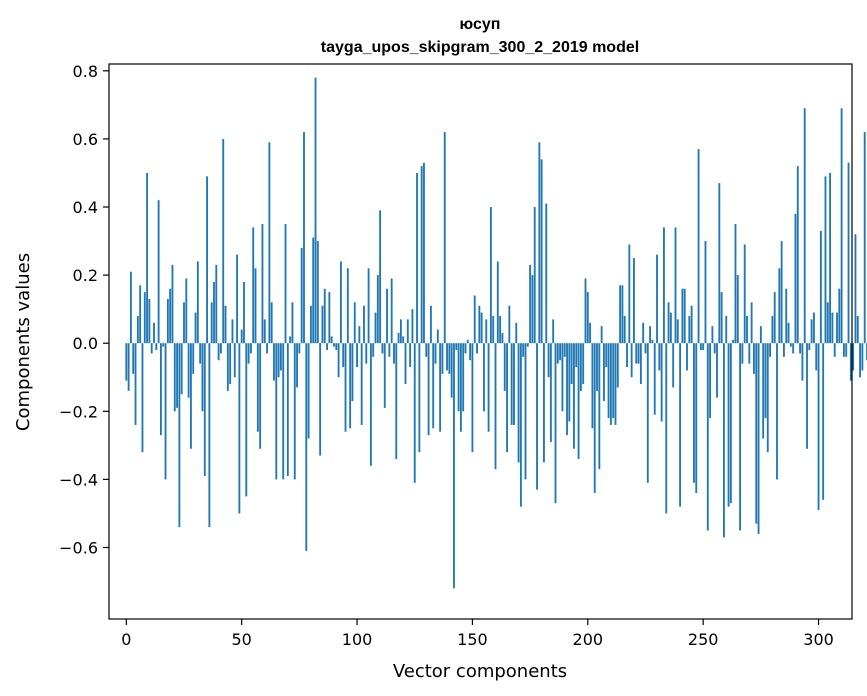 The image size is (867, 696). What do you see at coordinates (588, 639) in the screenshot?
I see `x-tick-label: 200` at bounding box center [588, 639].